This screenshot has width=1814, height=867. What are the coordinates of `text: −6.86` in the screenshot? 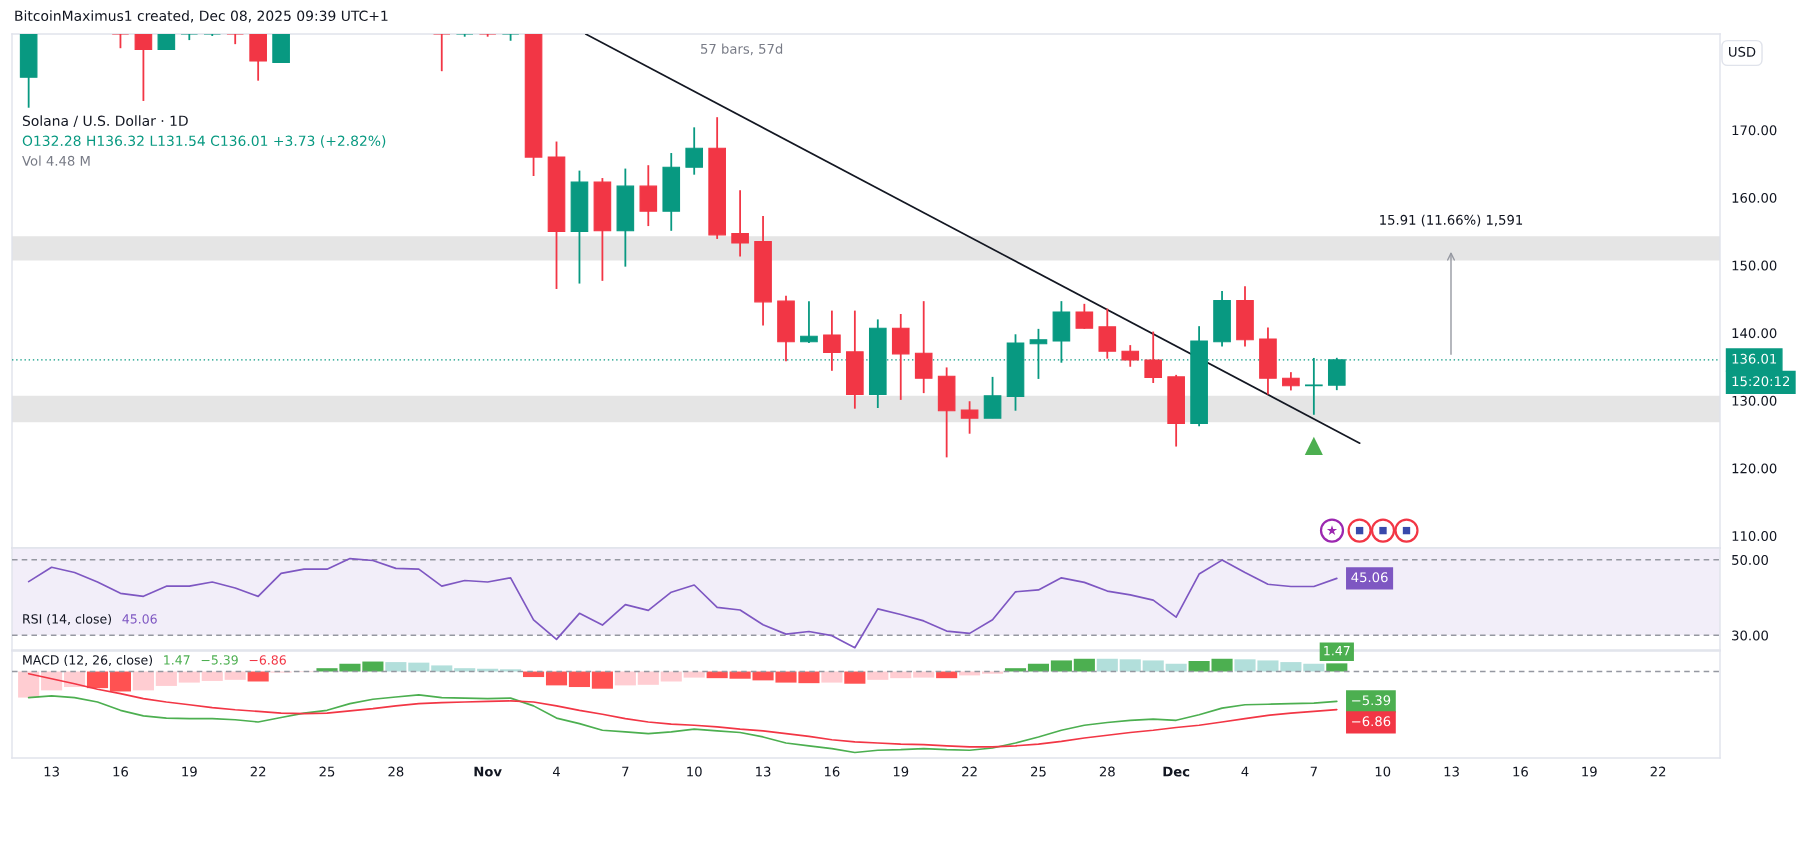 It's located at (267, 660).